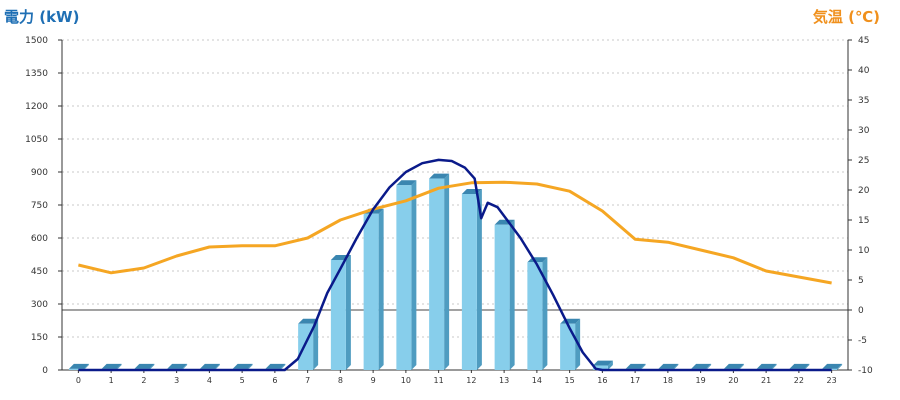 This screenshot has width=900, height=400. Describe the element at coordinates (42, 17) in the screenshot. I see `left-axis-title: 電力 (kW)` at that location.